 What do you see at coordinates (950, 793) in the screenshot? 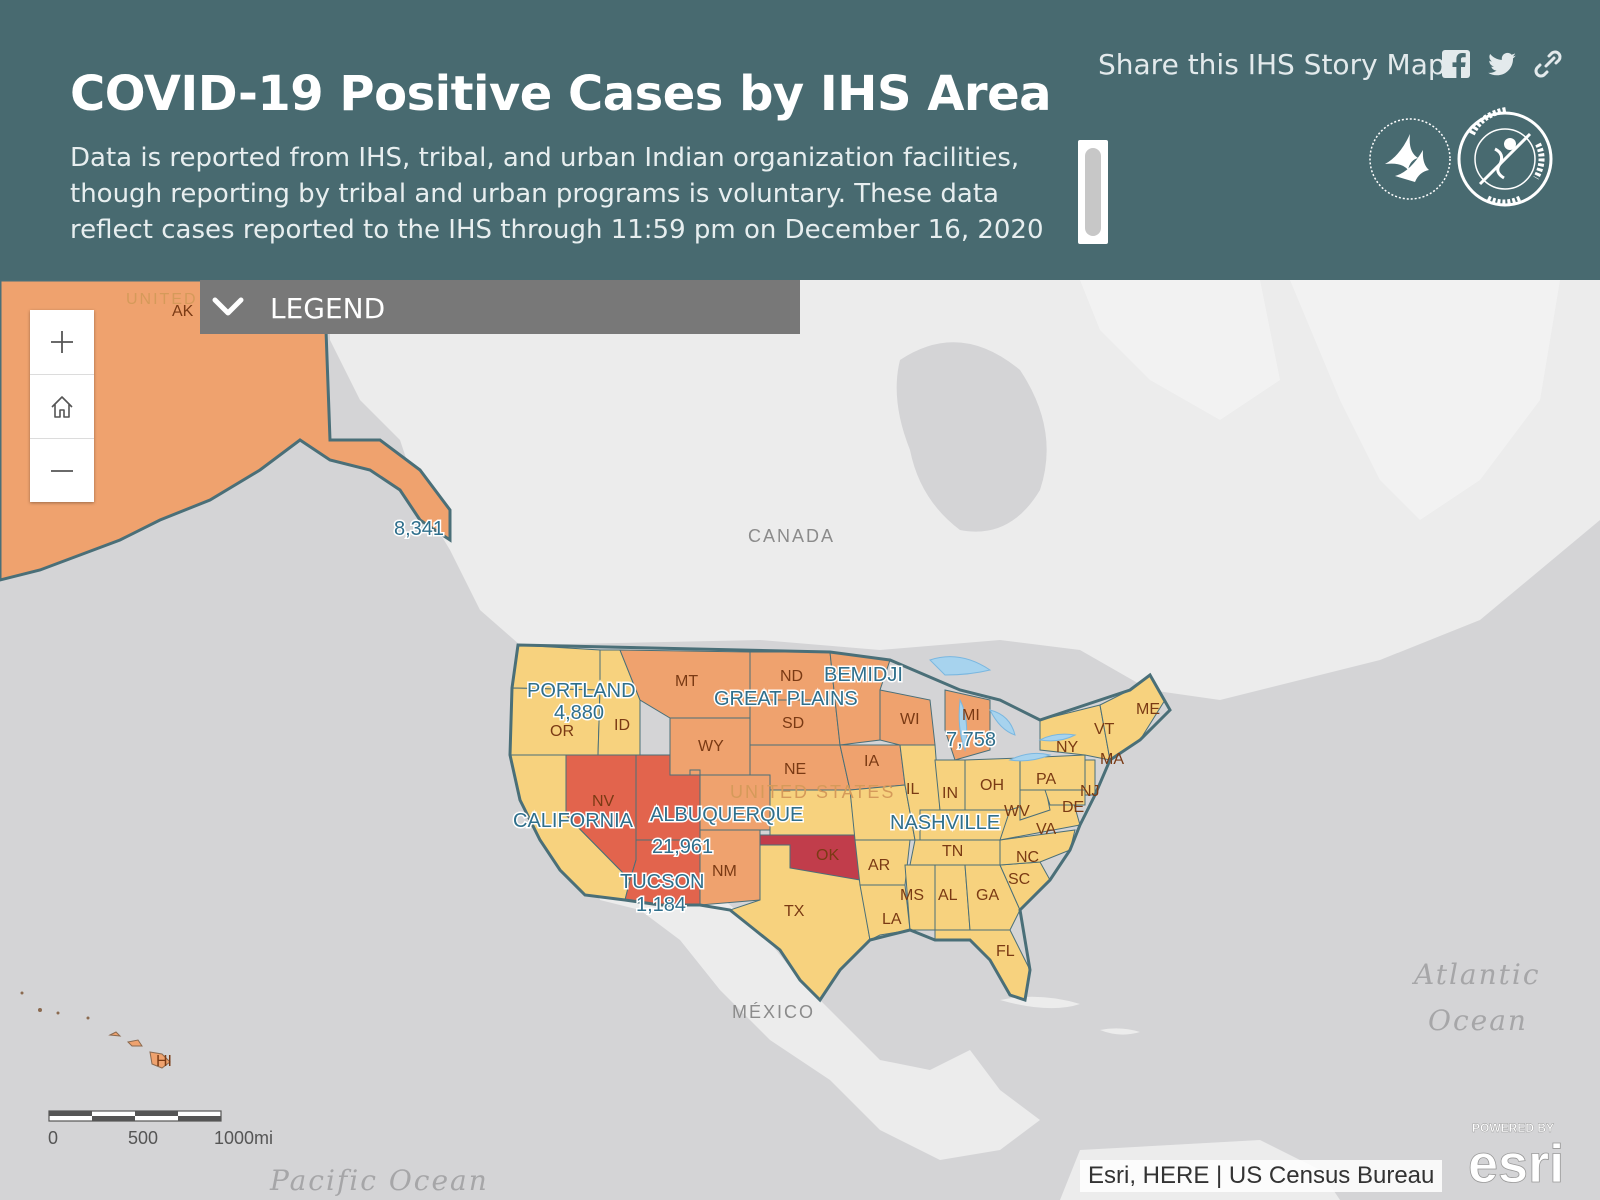
I see `state-label: IN` at bounding box center [950, 793].